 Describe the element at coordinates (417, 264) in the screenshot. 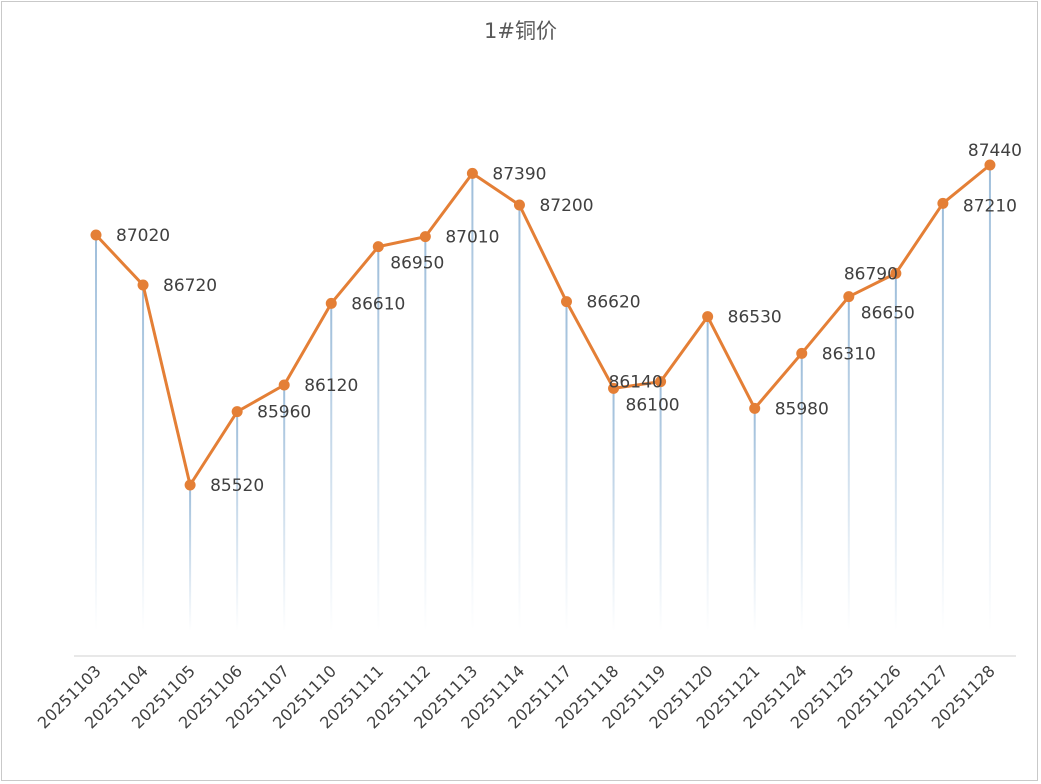

I see `data-label: 86950` at that location.